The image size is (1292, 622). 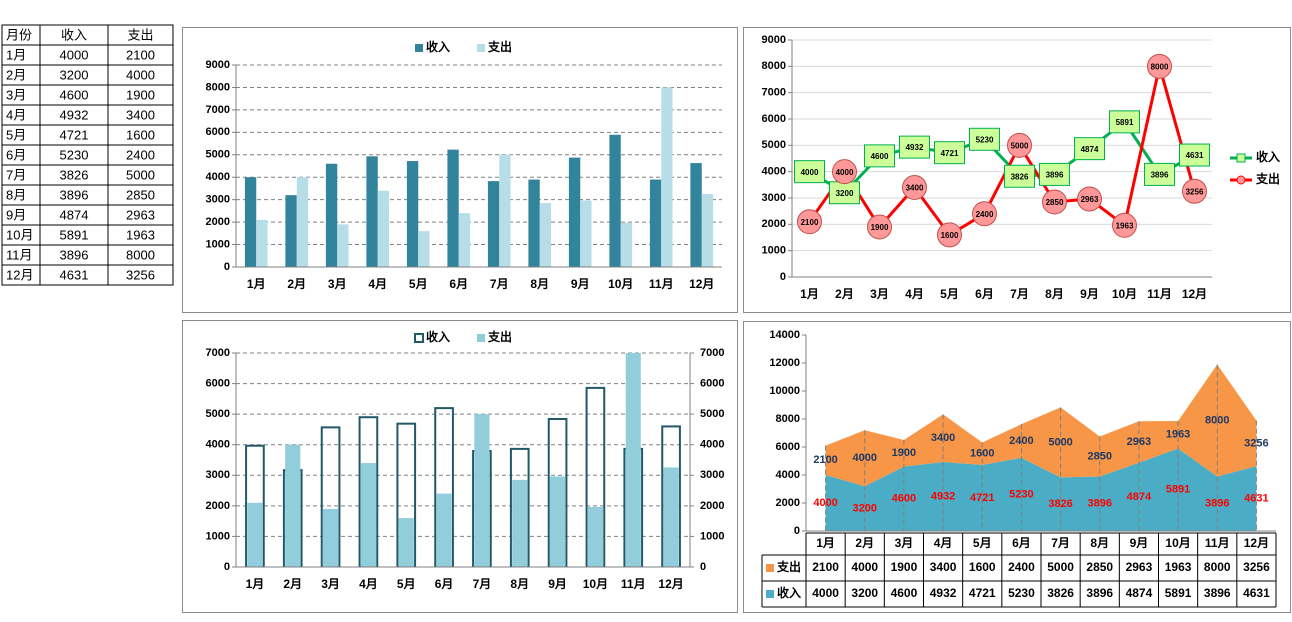 What do you see at coordinates (74, 174) in the screenshot?
I see `table-text: 3826` at bounding box center [74, 174].